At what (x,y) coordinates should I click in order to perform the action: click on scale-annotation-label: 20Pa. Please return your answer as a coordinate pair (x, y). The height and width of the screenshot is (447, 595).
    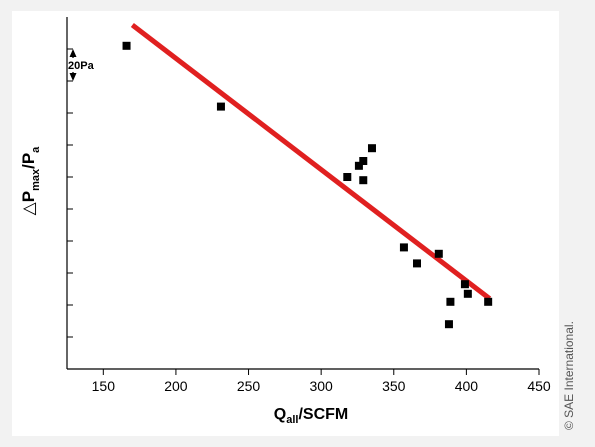
    Looking at the image, I should click on (81, 66).